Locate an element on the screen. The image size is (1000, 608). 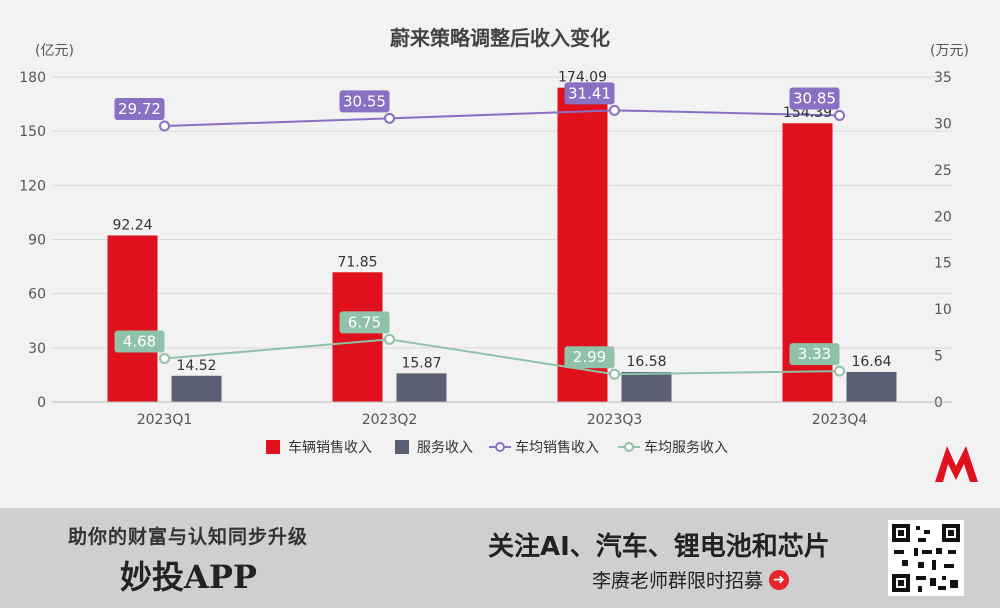
x-tick-label: 2023Q2 is located at coordinates (390, 420).